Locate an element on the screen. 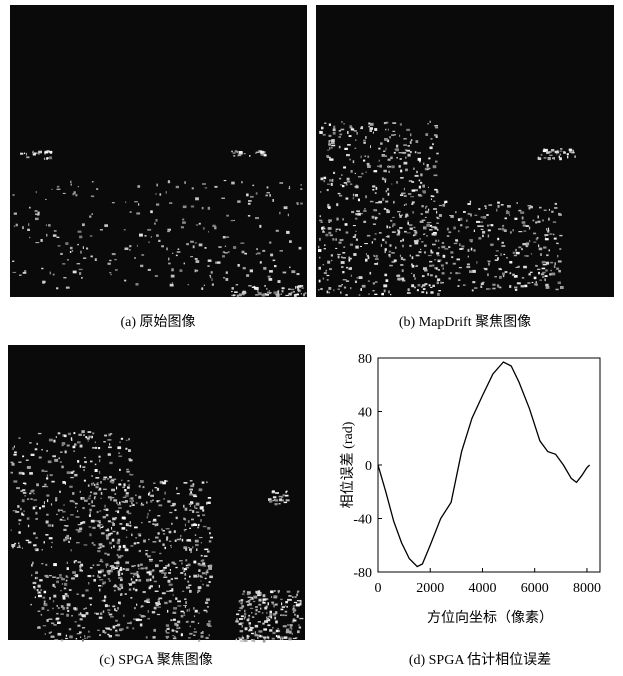 The height and width of the screenshot is (676, 623). y-tick-label: 80 is located at coordinates (365, 359).